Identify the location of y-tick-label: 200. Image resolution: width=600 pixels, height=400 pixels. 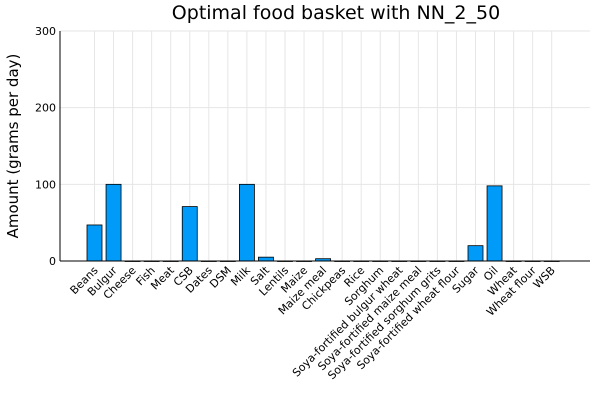
(45, 108).